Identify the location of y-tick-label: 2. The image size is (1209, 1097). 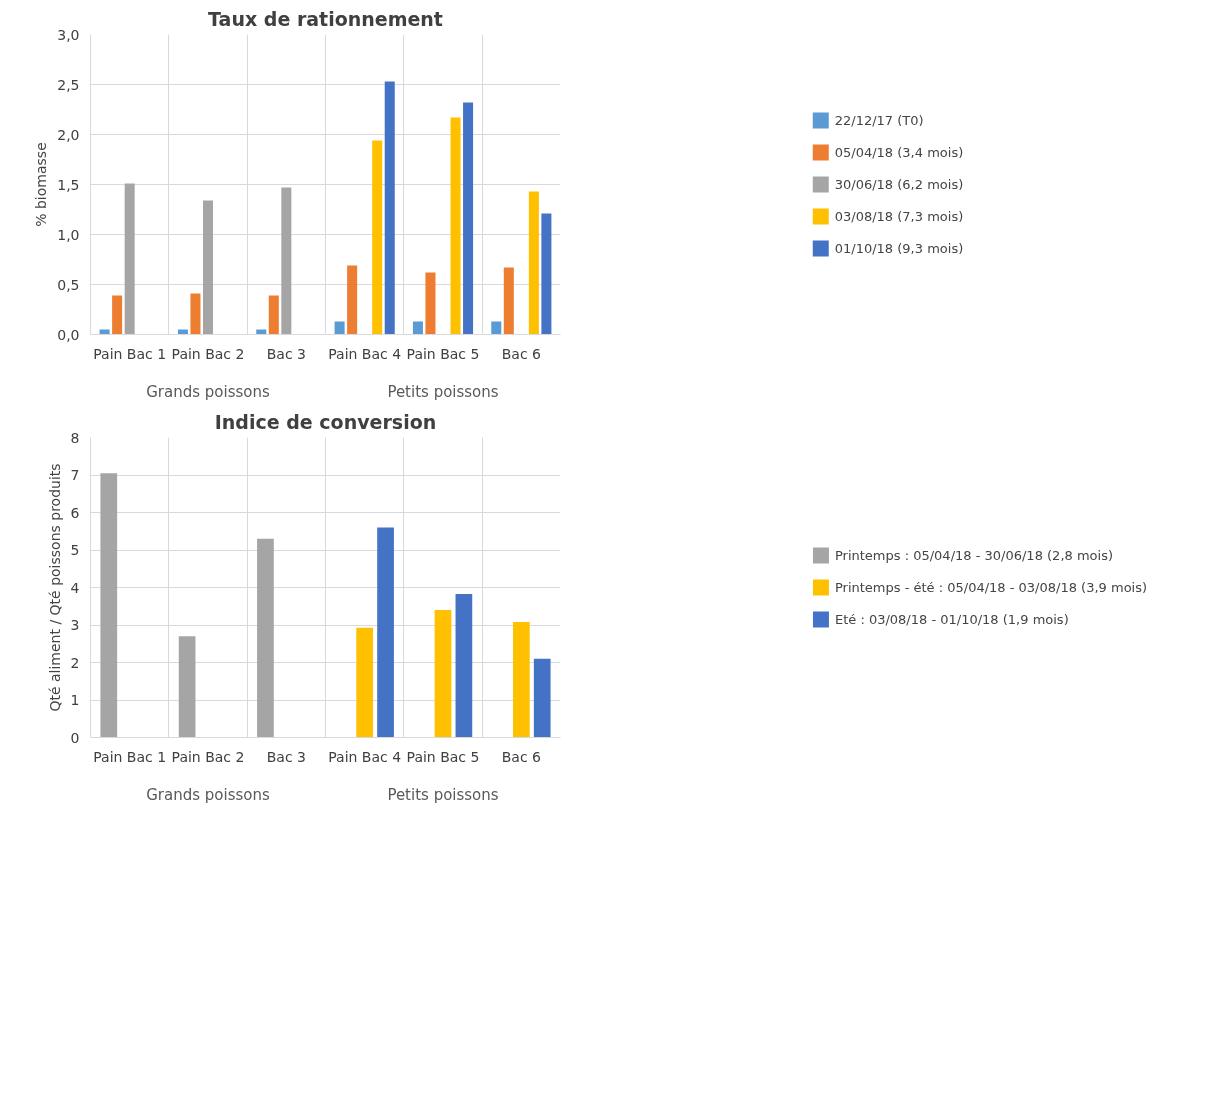
(75, 662).